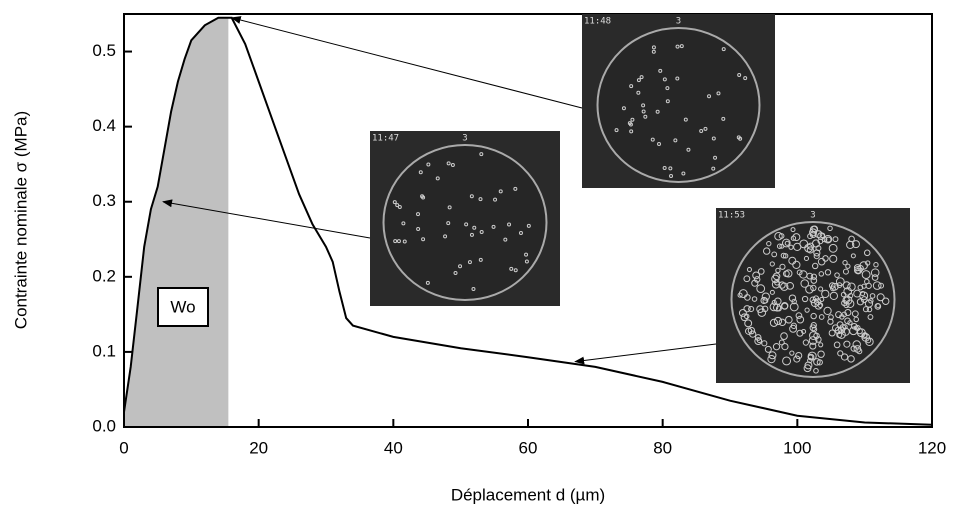 The image size is (956, 514). What do you see at coordinates (393, 447) in the screenshot?
I see `x-tick-label: 40` at bounding box center [393, 447].